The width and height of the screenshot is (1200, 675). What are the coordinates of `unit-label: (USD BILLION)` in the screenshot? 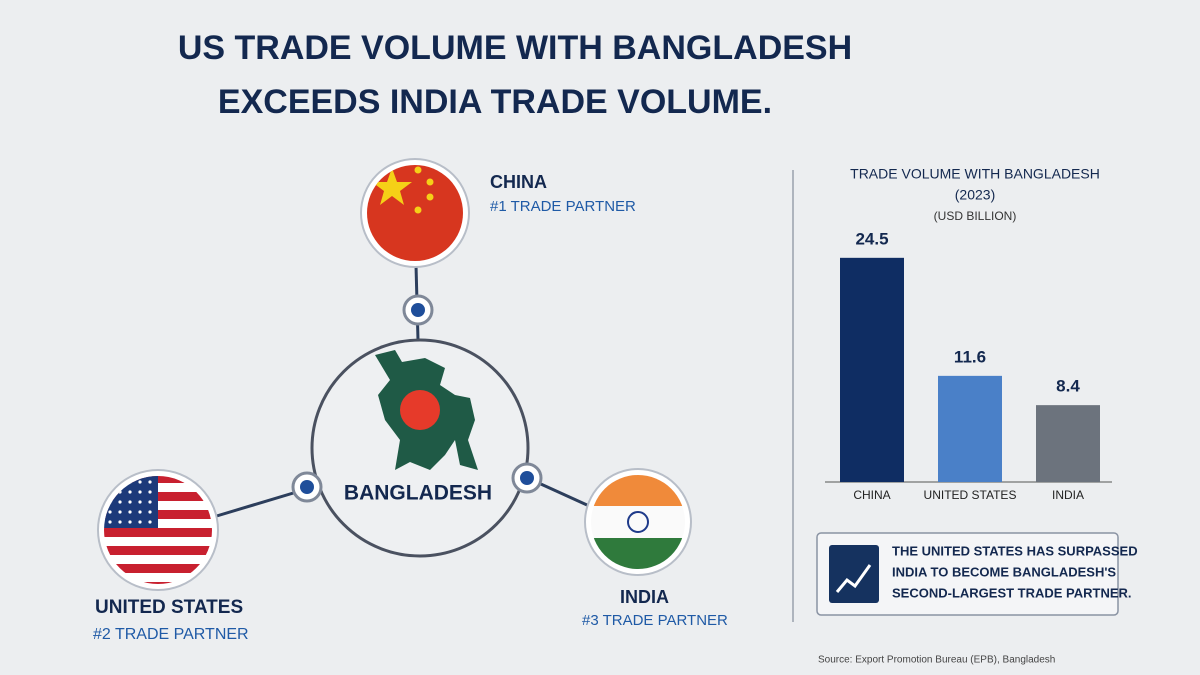 It's located at (975, 216).